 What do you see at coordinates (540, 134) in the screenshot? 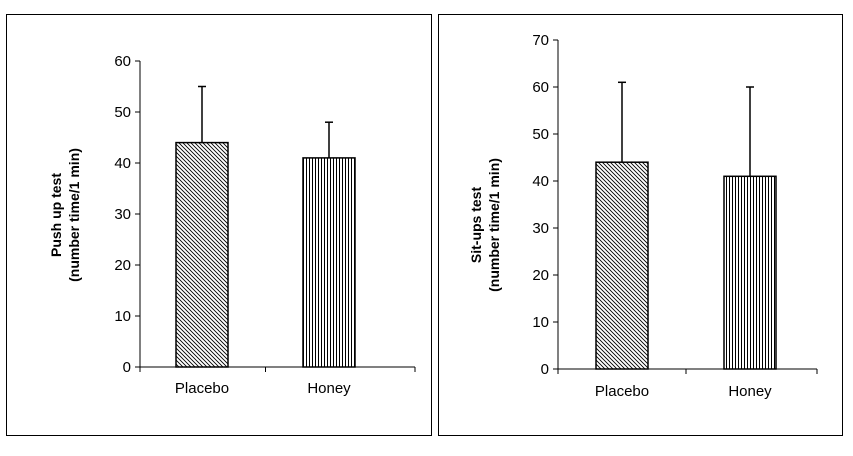
I see `chart-2-y-tick-label: 50` at bounding box center [540, 134].